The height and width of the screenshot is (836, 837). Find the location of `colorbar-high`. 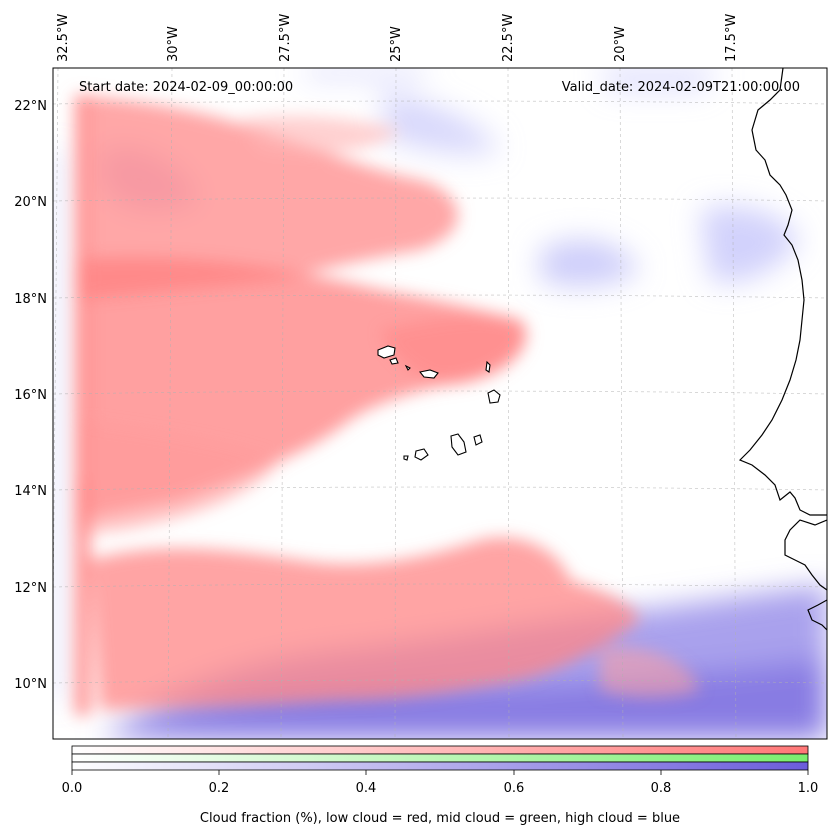

colorbar-high is located at coordinates (440, 766).